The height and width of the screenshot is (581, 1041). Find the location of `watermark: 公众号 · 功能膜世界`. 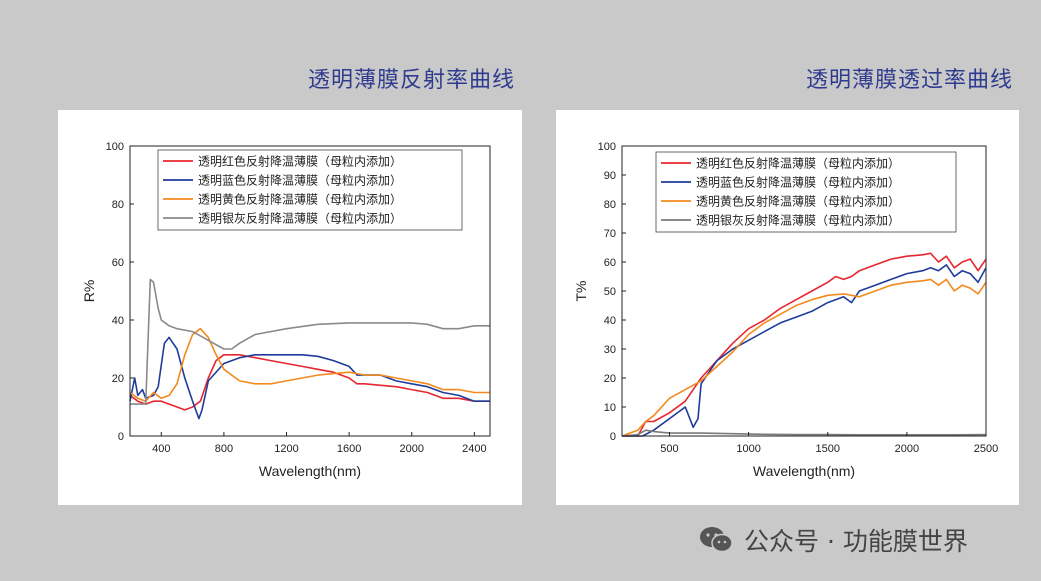

watermark: 公众号 · 功能膜世界 is located at coordinates (833, 540).